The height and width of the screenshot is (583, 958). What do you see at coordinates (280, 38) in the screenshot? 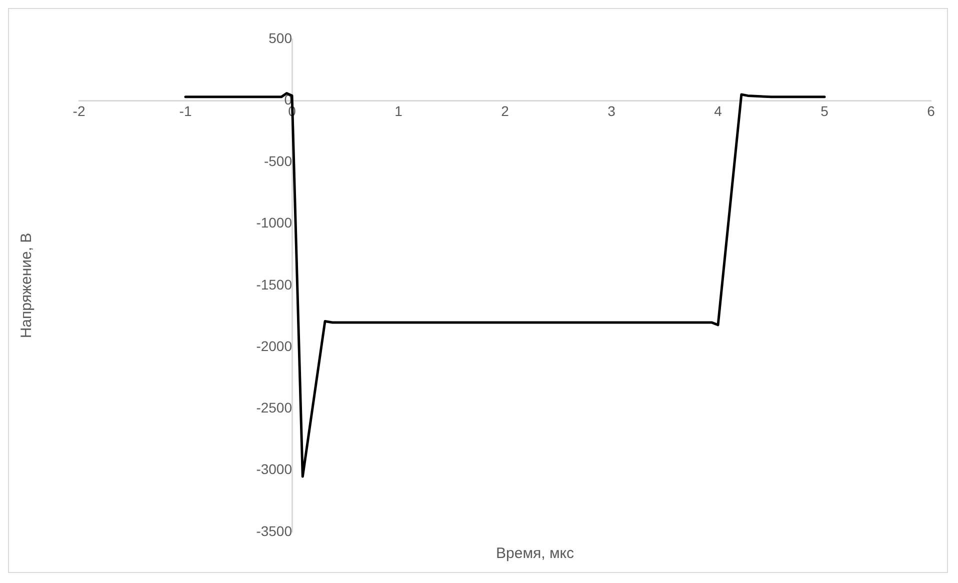
I see `y-tick-label: 500` at bounding box center [280, 38].